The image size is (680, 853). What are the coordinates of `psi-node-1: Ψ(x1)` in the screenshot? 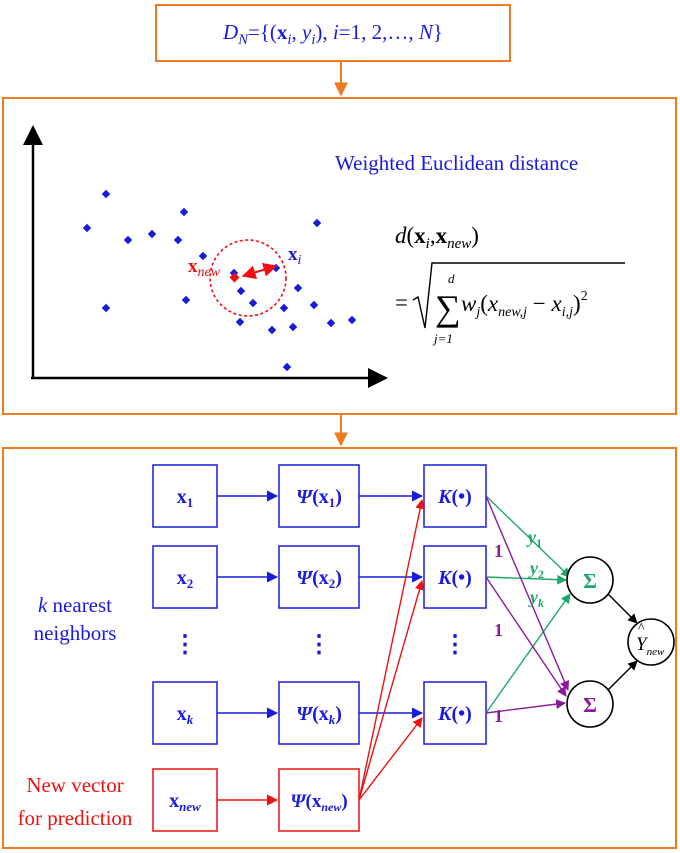 It's located at (319, 496).